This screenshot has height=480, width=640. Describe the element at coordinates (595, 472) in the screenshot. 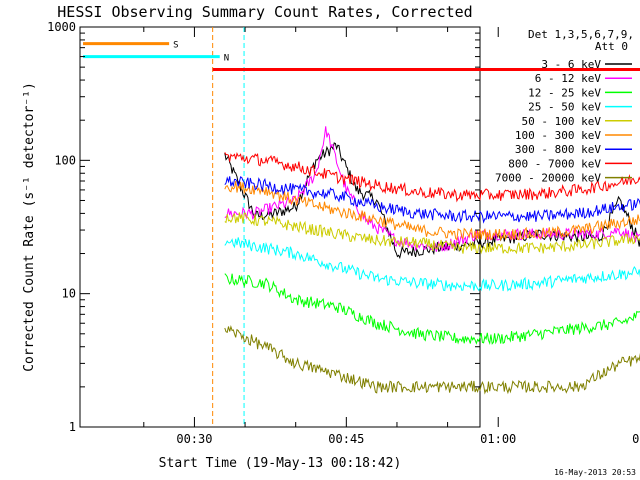

I see `footer-timestamp: 16-May-2013 20:53` at that location.